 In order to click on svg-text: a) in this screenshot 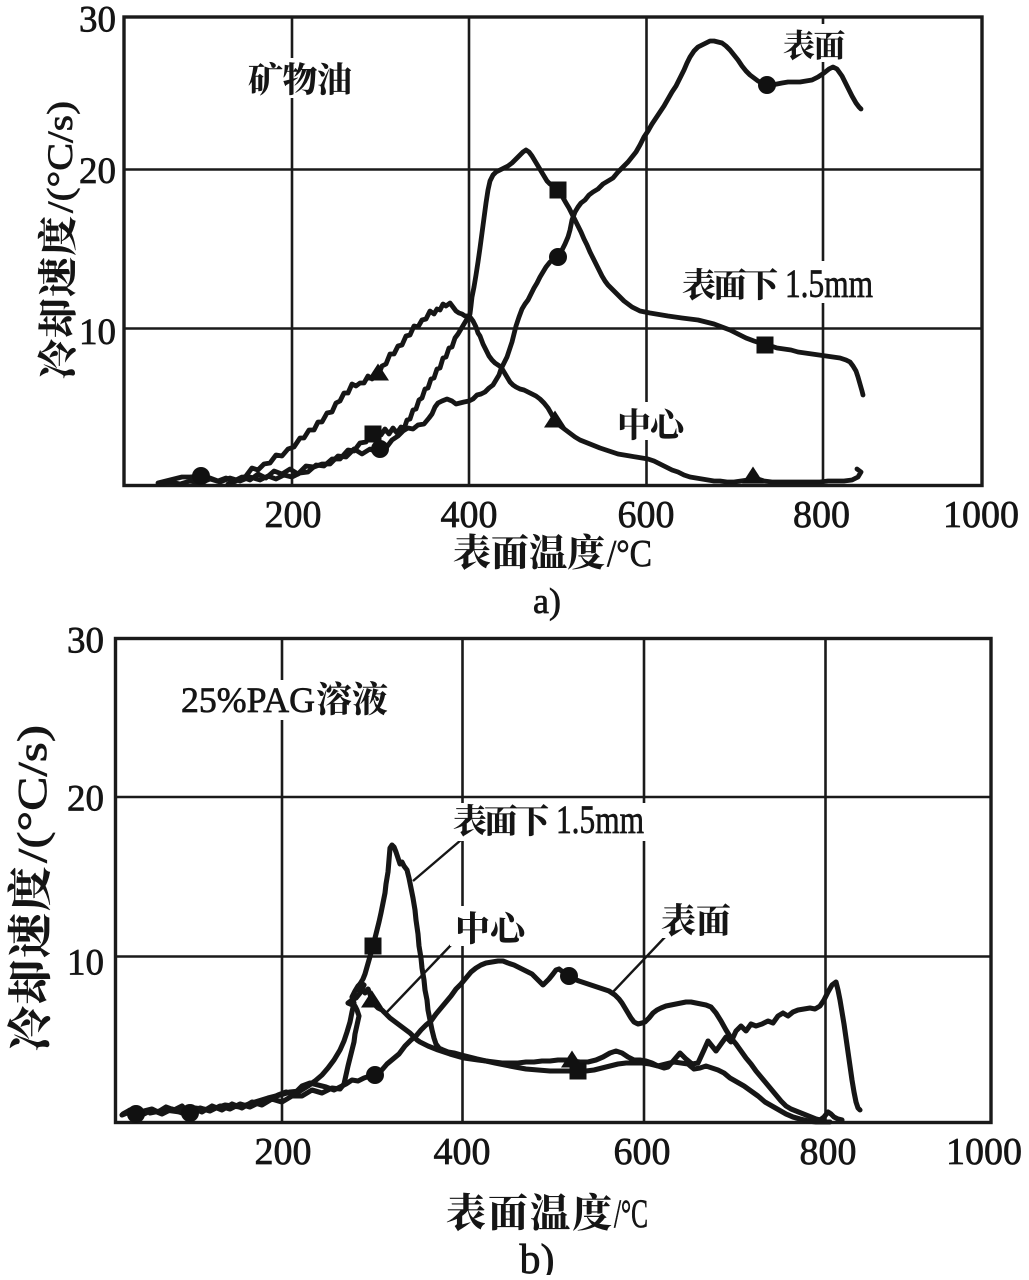, I will do `click(547, 601)`.